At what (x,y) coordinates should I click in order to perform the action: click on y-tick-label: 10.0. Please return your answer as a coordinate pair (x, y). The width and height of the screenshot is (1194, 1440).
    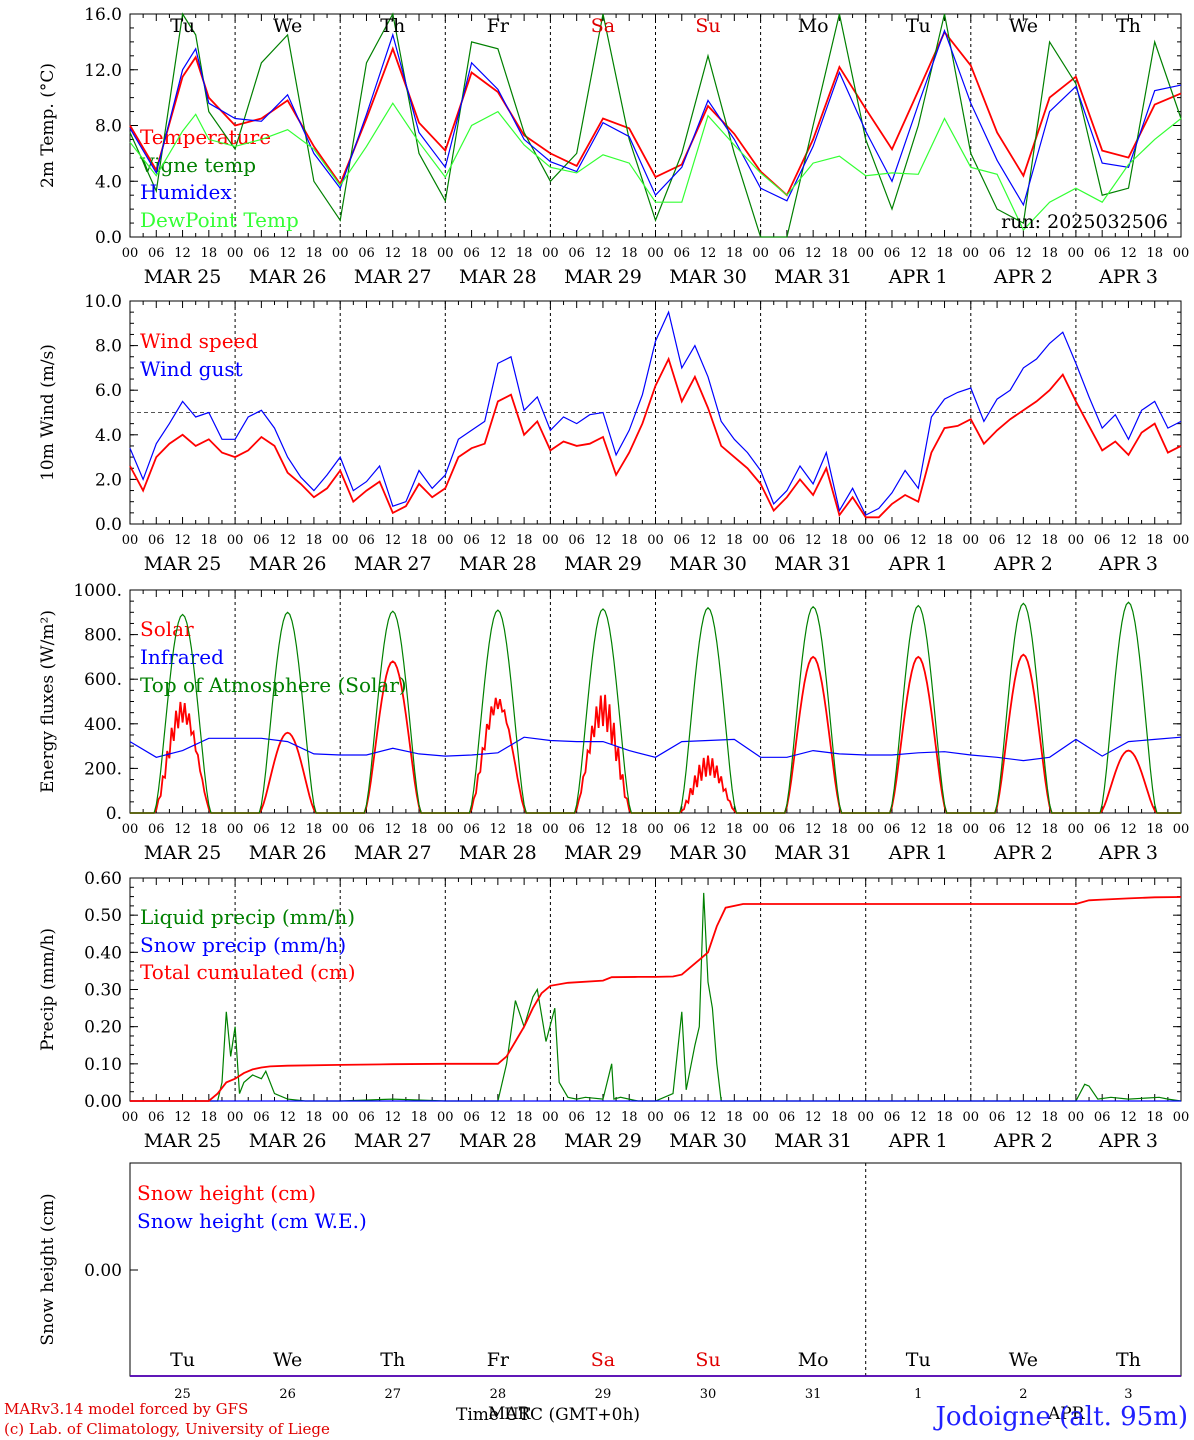
    Looking at the image, I should click on (103, 302).